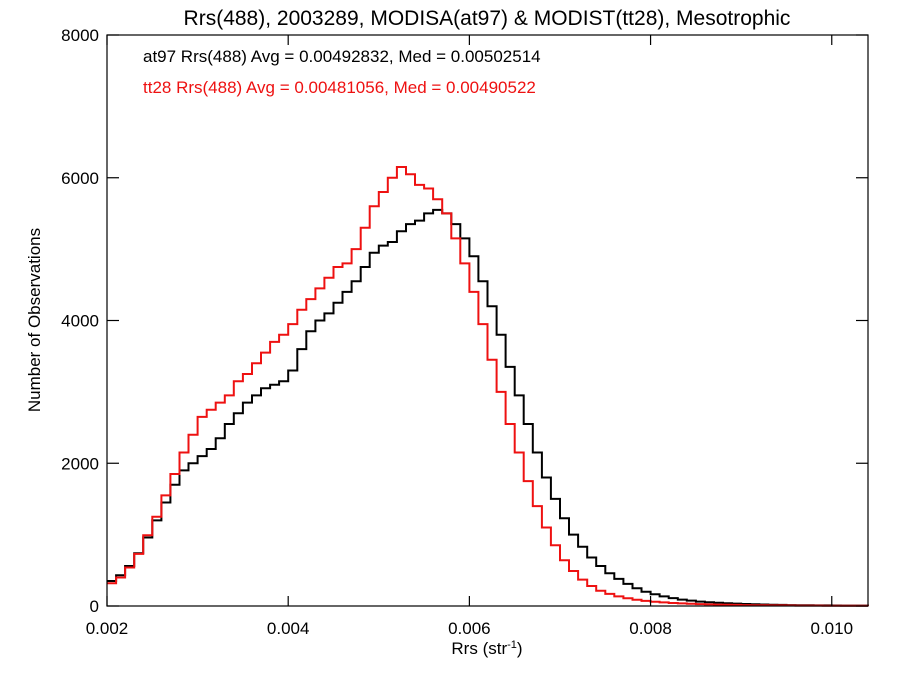 This screenshot has height=675, width=900. I want to click on x-tick-label: 0.006, so click(469, 628).